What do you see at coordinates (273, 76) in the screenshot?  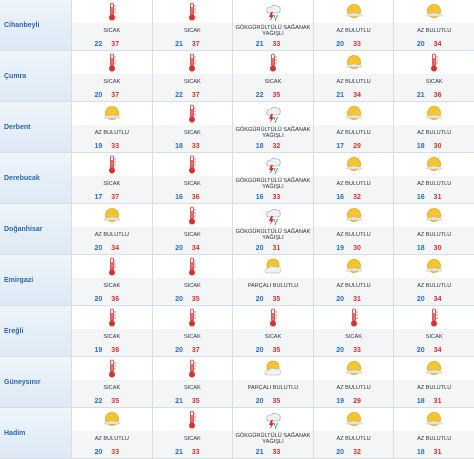 I see `day-cell: SICAK 22 35` at bounding box center [273, 76].